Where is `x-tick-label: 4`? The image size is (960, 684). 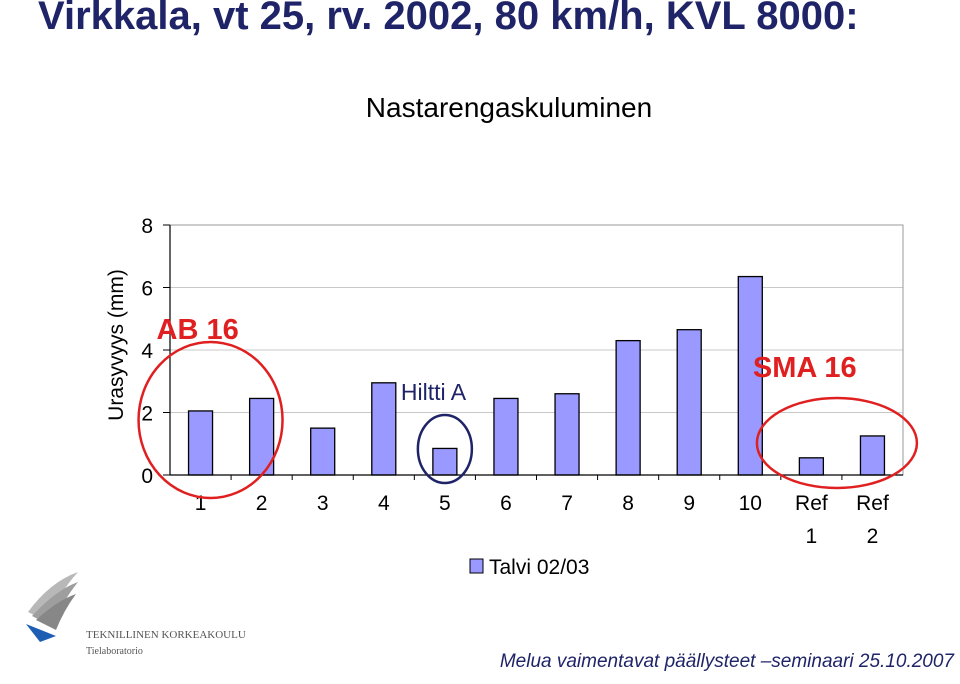
x-tick-label: 4 is located at coordinates (384, 503).